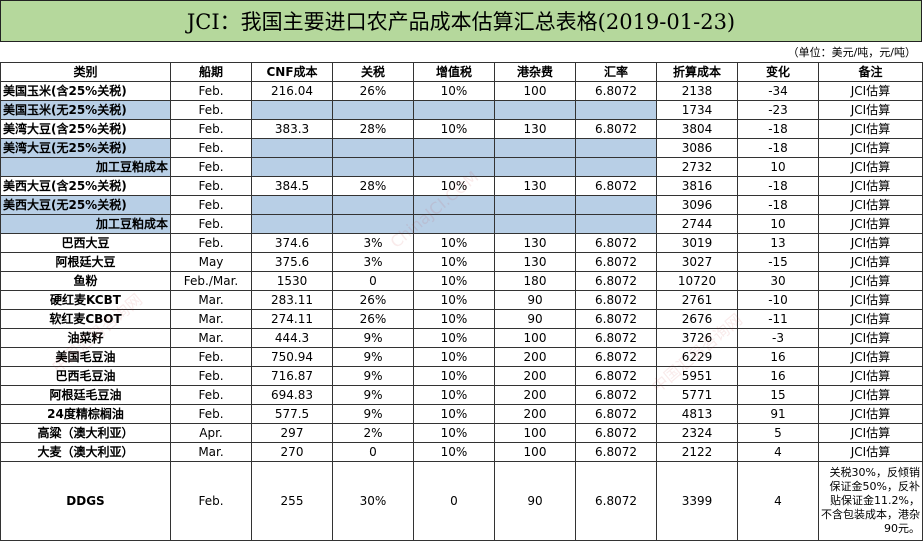 This screenshot has height=541, width=924. I want to click on table-row: 阿根廷大豆 May 375.6 3% 10% 130 6.8072 3027 -15 JCI估算, so click(461, 262).